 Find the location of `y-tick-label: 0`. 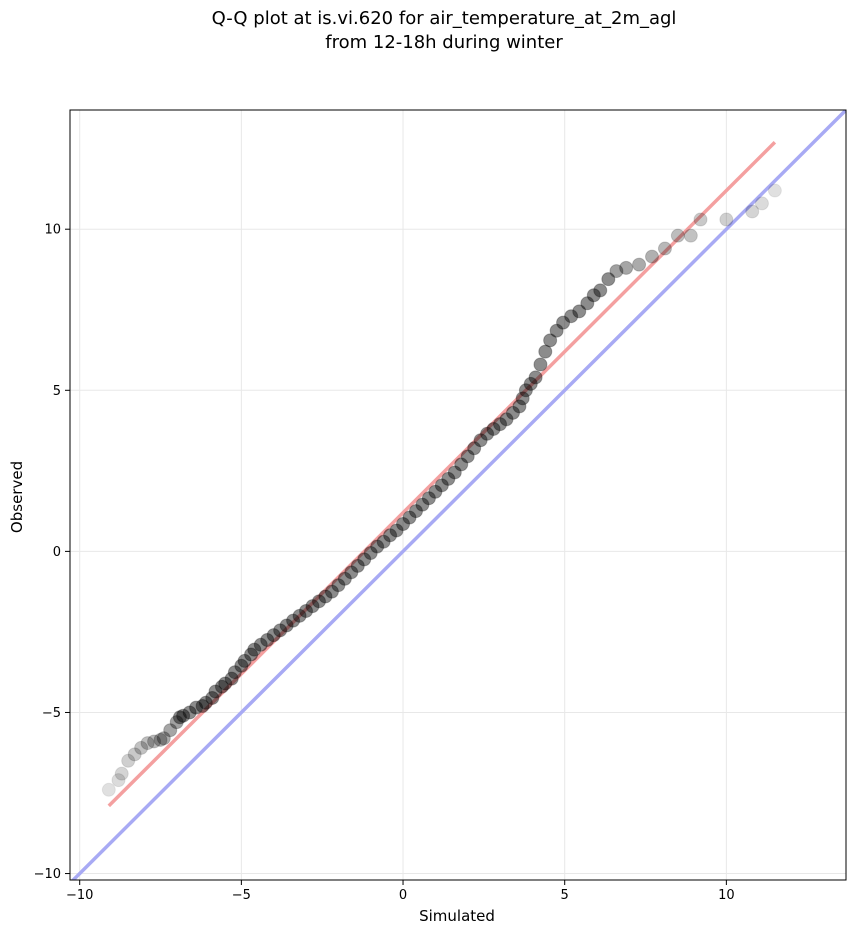

y-tick-label: 0 is located at coordinates (57, 552).